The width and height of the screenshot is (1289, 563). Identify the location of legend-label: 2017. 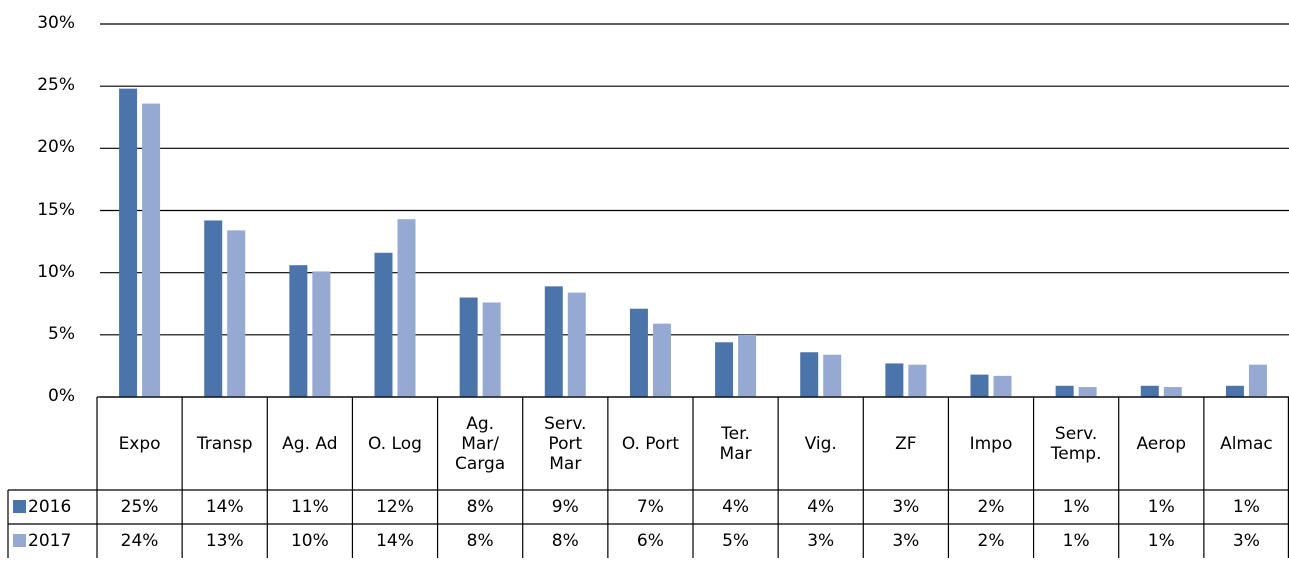
(50, 541).